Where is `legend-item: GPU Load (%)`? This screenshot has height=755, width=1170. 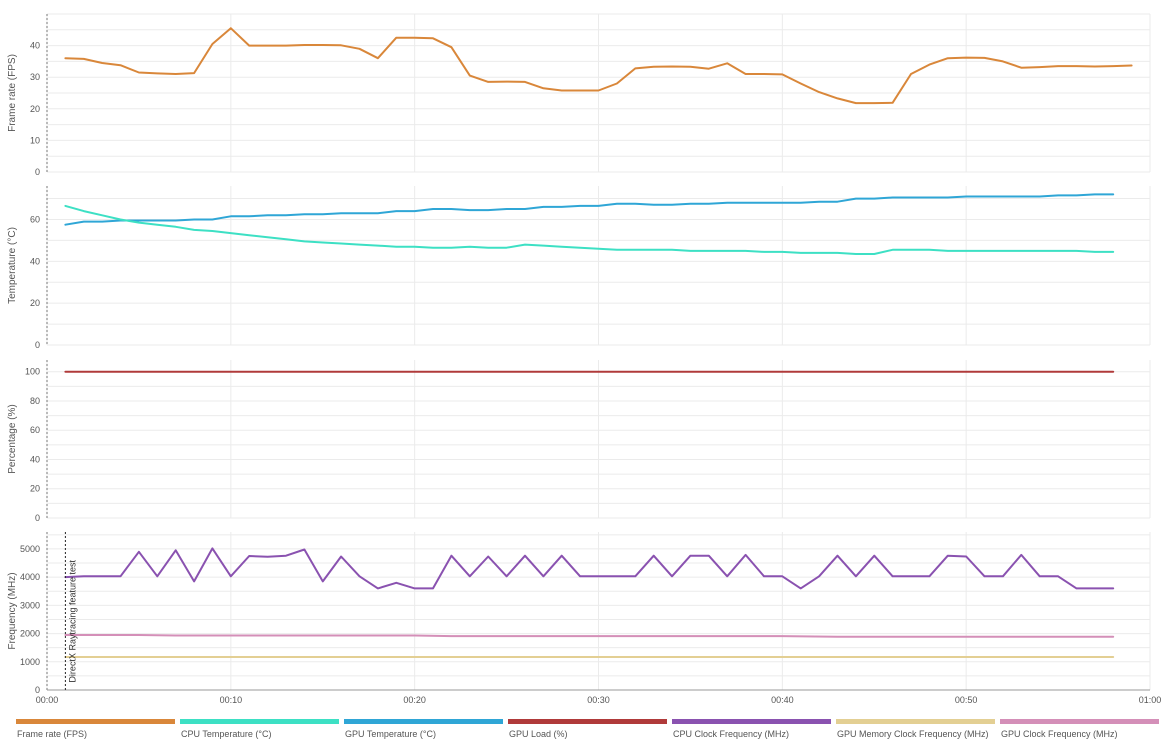 legend-item: GPU Load (%) is located at coordinates (587, 729).